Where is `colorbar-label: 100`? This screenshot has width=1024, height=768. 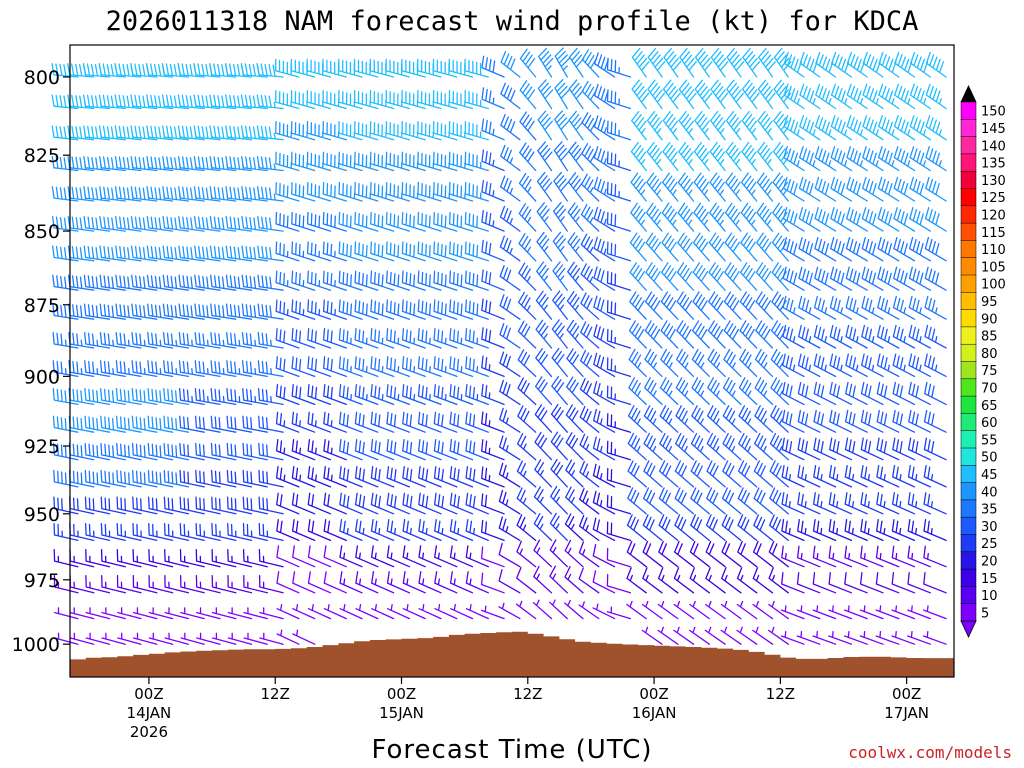
colorbar-label: 100 is located at coordinates (993, 285).